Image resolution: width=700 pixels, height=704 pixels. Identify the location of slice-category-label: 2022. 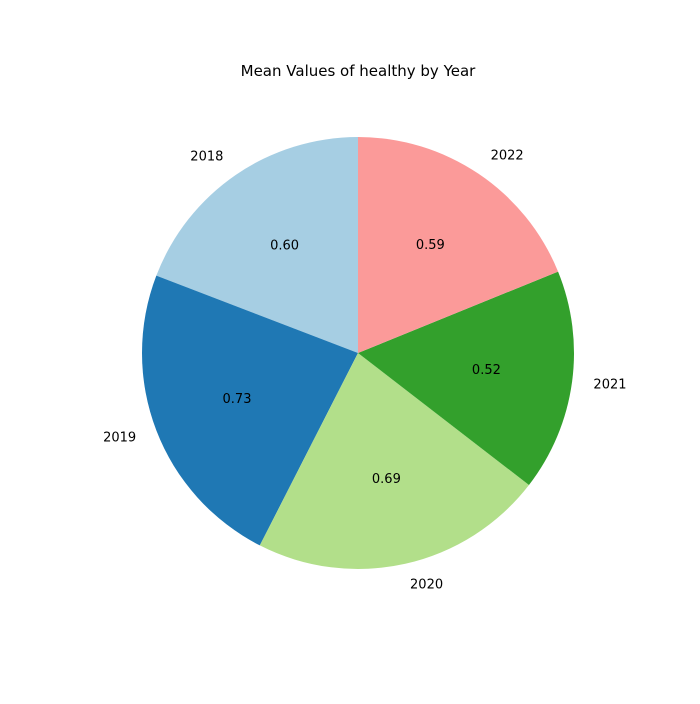
(507, 155).